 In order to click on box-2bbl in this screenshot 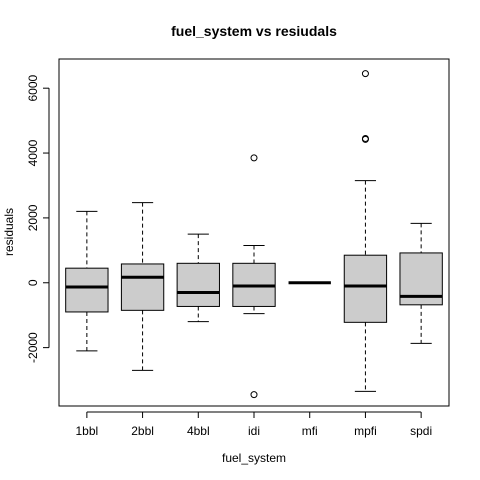, I will do `click(142, 286)`.